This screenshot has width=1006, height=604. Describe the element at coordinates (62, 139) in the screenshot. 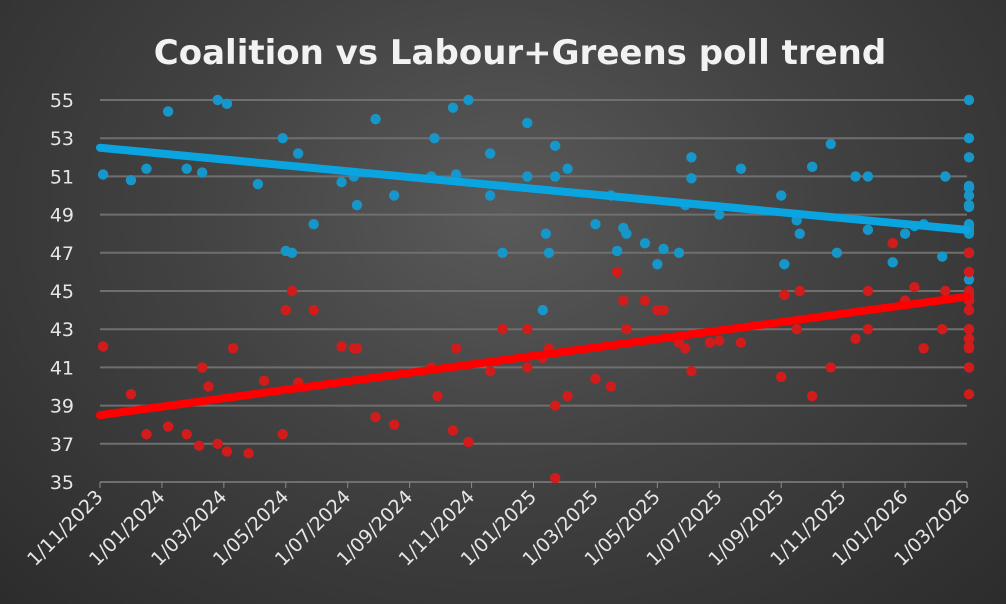

I see `y-tick-label: 53` at that location.